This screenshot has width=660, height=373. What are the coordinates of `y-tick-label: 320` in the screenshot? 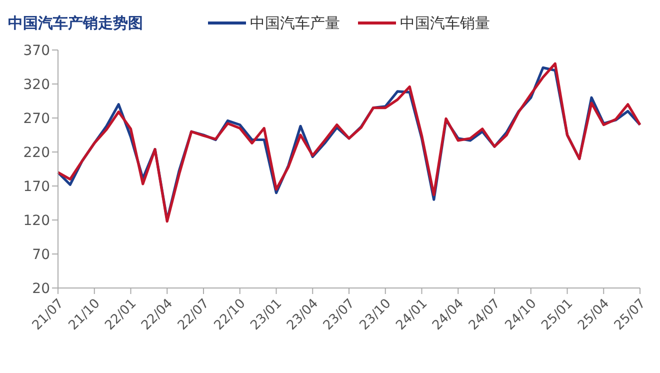 It's located at (36, 84).